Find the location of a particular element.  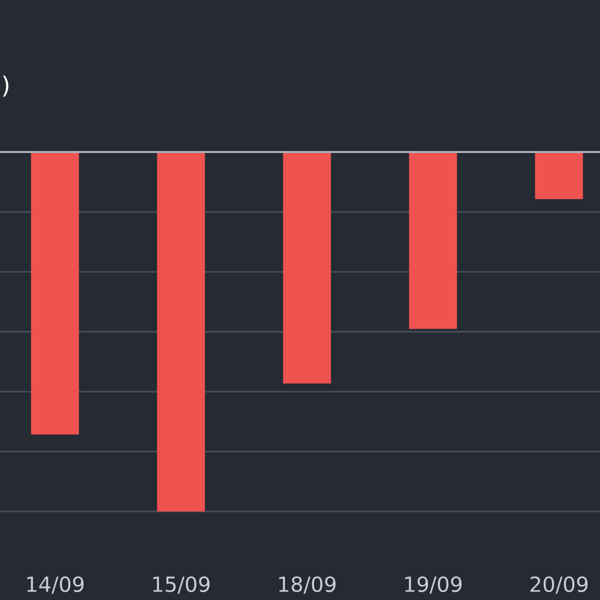

x-tick-label: 15/09 is located at coordinates (181, 585).